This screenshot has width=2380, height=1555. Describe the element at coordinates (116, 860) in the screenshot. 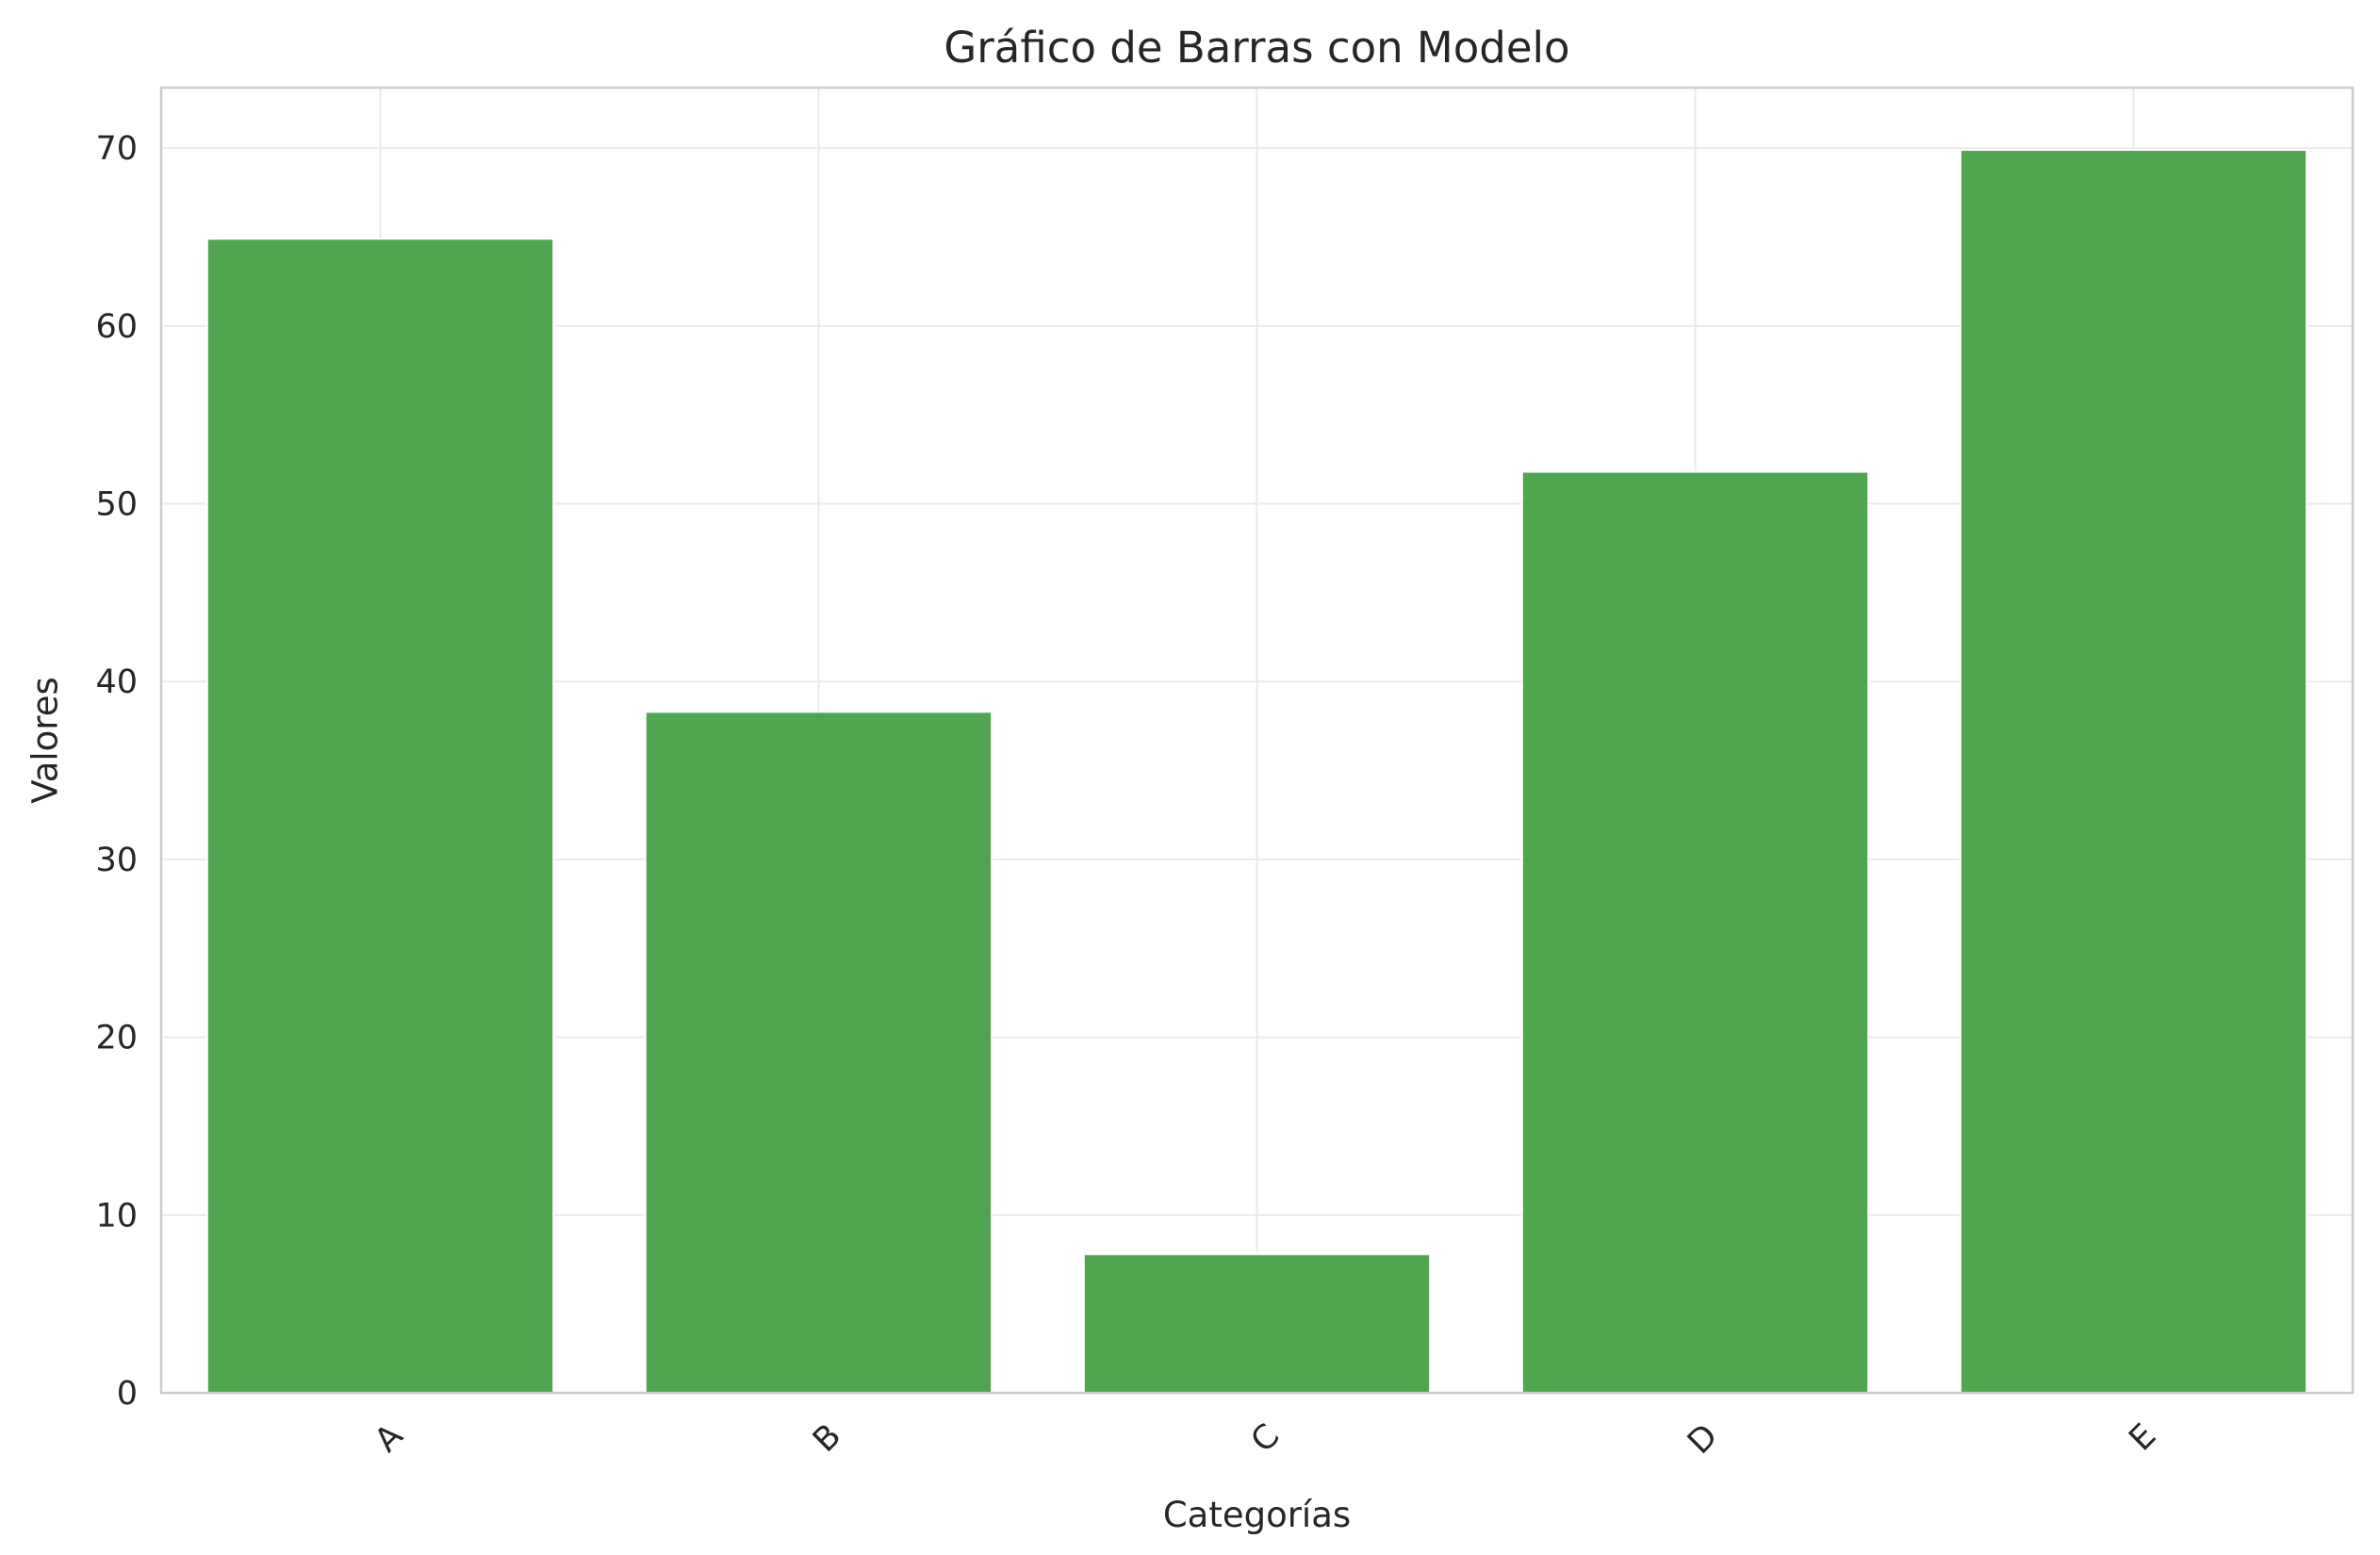

I see `y-tick-label: 30` at that location.